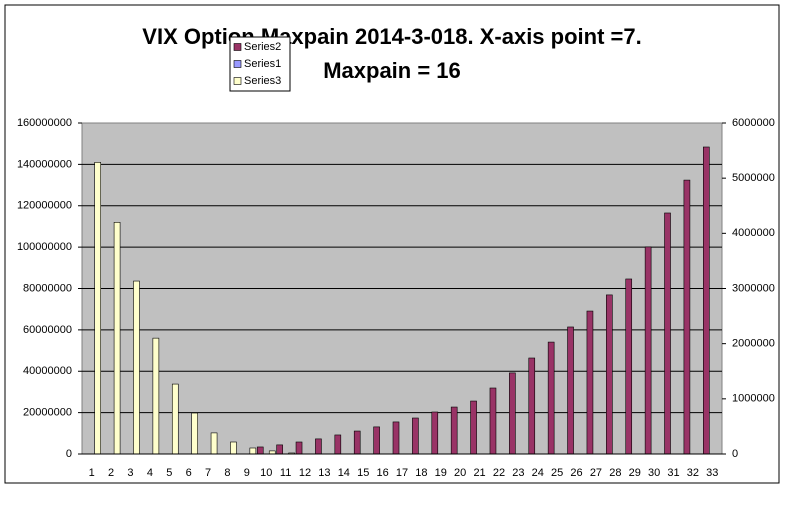 This screenshot has height=517, width=785. Describe the element at coordinates (208, 473) in the screenshot. I see `x-tick-label: 7` at that location.